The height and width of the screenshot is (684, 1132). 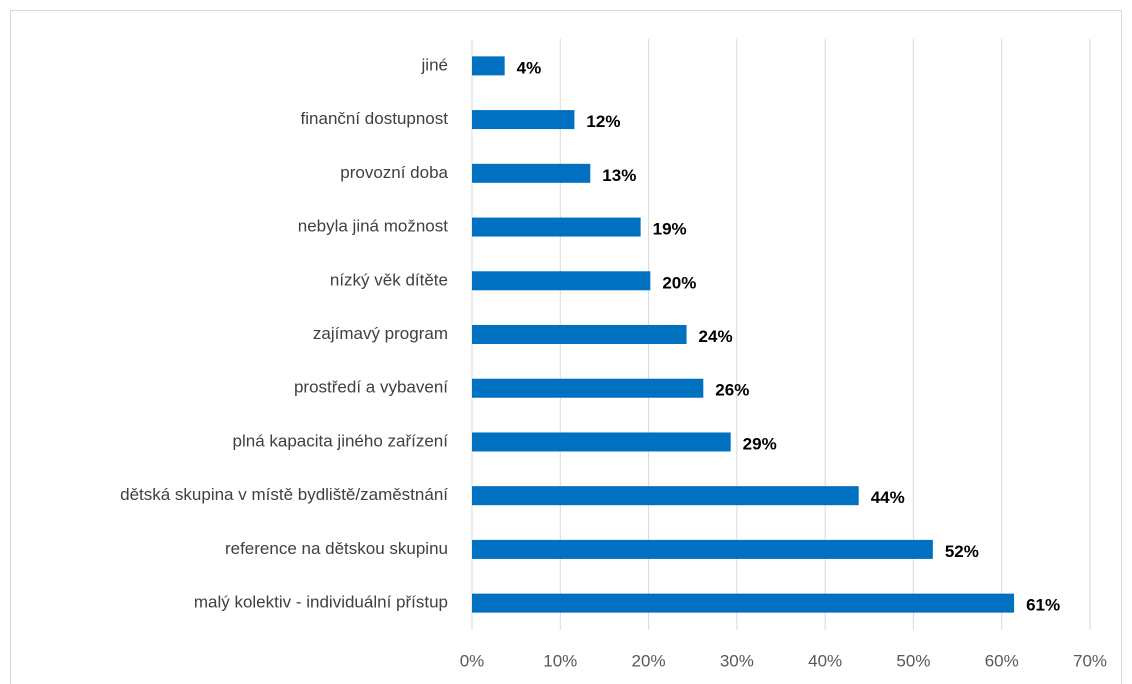 What do you see at coordinates (560, 660) in the screenshot?
I see `x-tick-label: 10%` at bounding box center [560, 660].